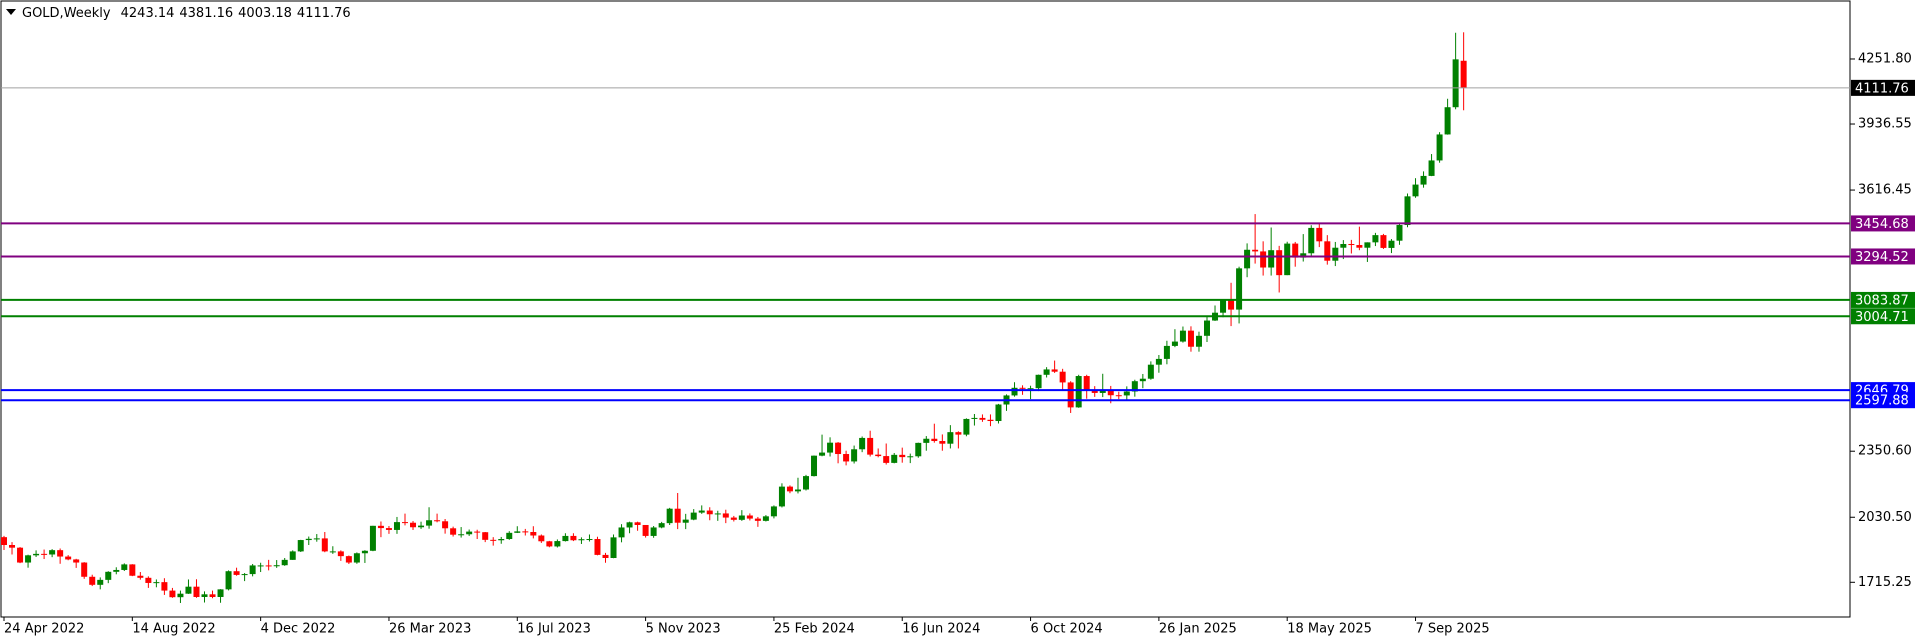 The width and height of the screenshot is (1916, 640). What do you see at coordinates (1453, 629) in the screenshot?
I see `x-tick-label: 7 Sep 2025` at bounding box center [1453, 629].